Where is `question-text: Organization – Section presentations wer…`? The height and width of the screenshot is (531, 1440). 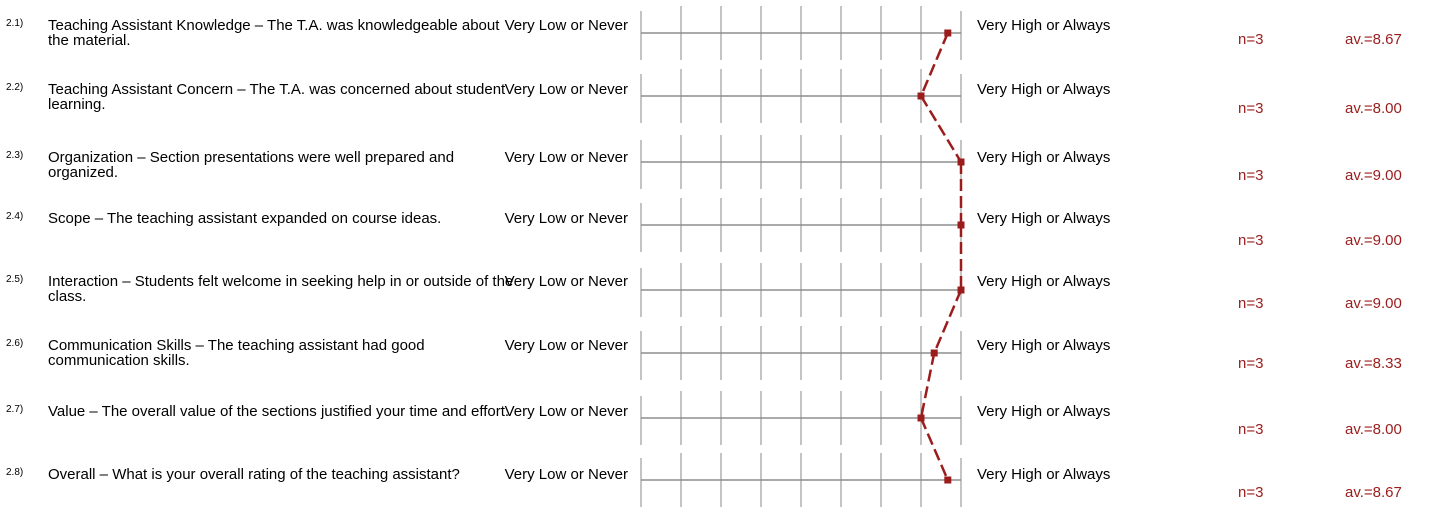 question-text: Organization – Section presentations wer… is located at coordinates (251, 165).